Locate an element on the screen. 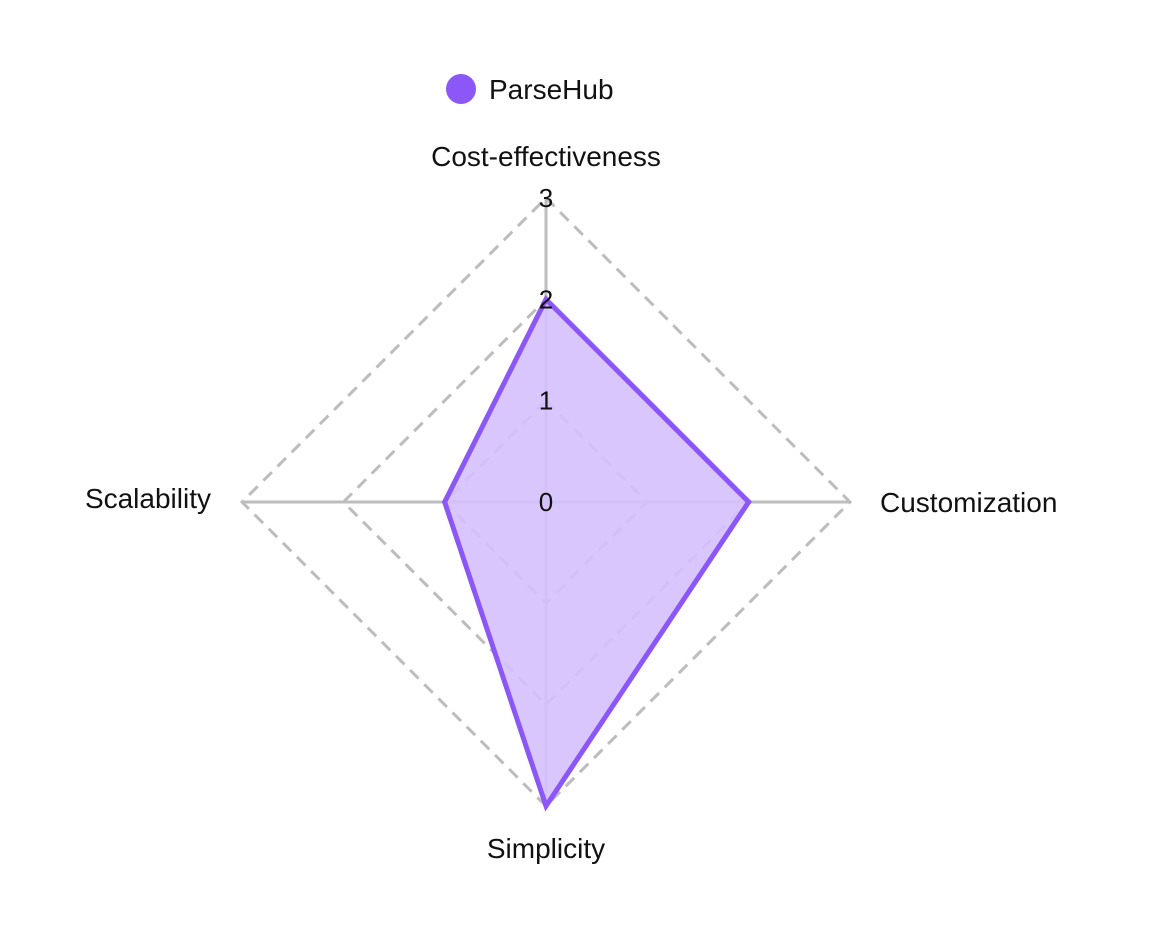  axis-label-1: Customization is located at coordinates (968, 502).